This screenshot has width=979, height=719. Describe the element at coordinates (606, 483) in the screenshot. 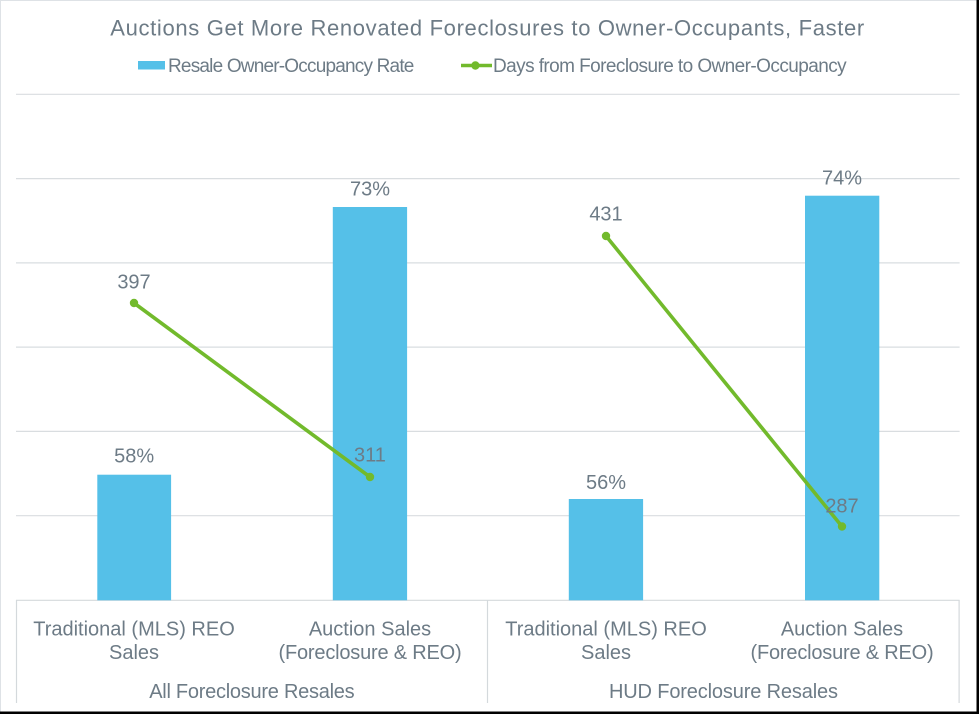

I see `svg-text: 56%` at that location.